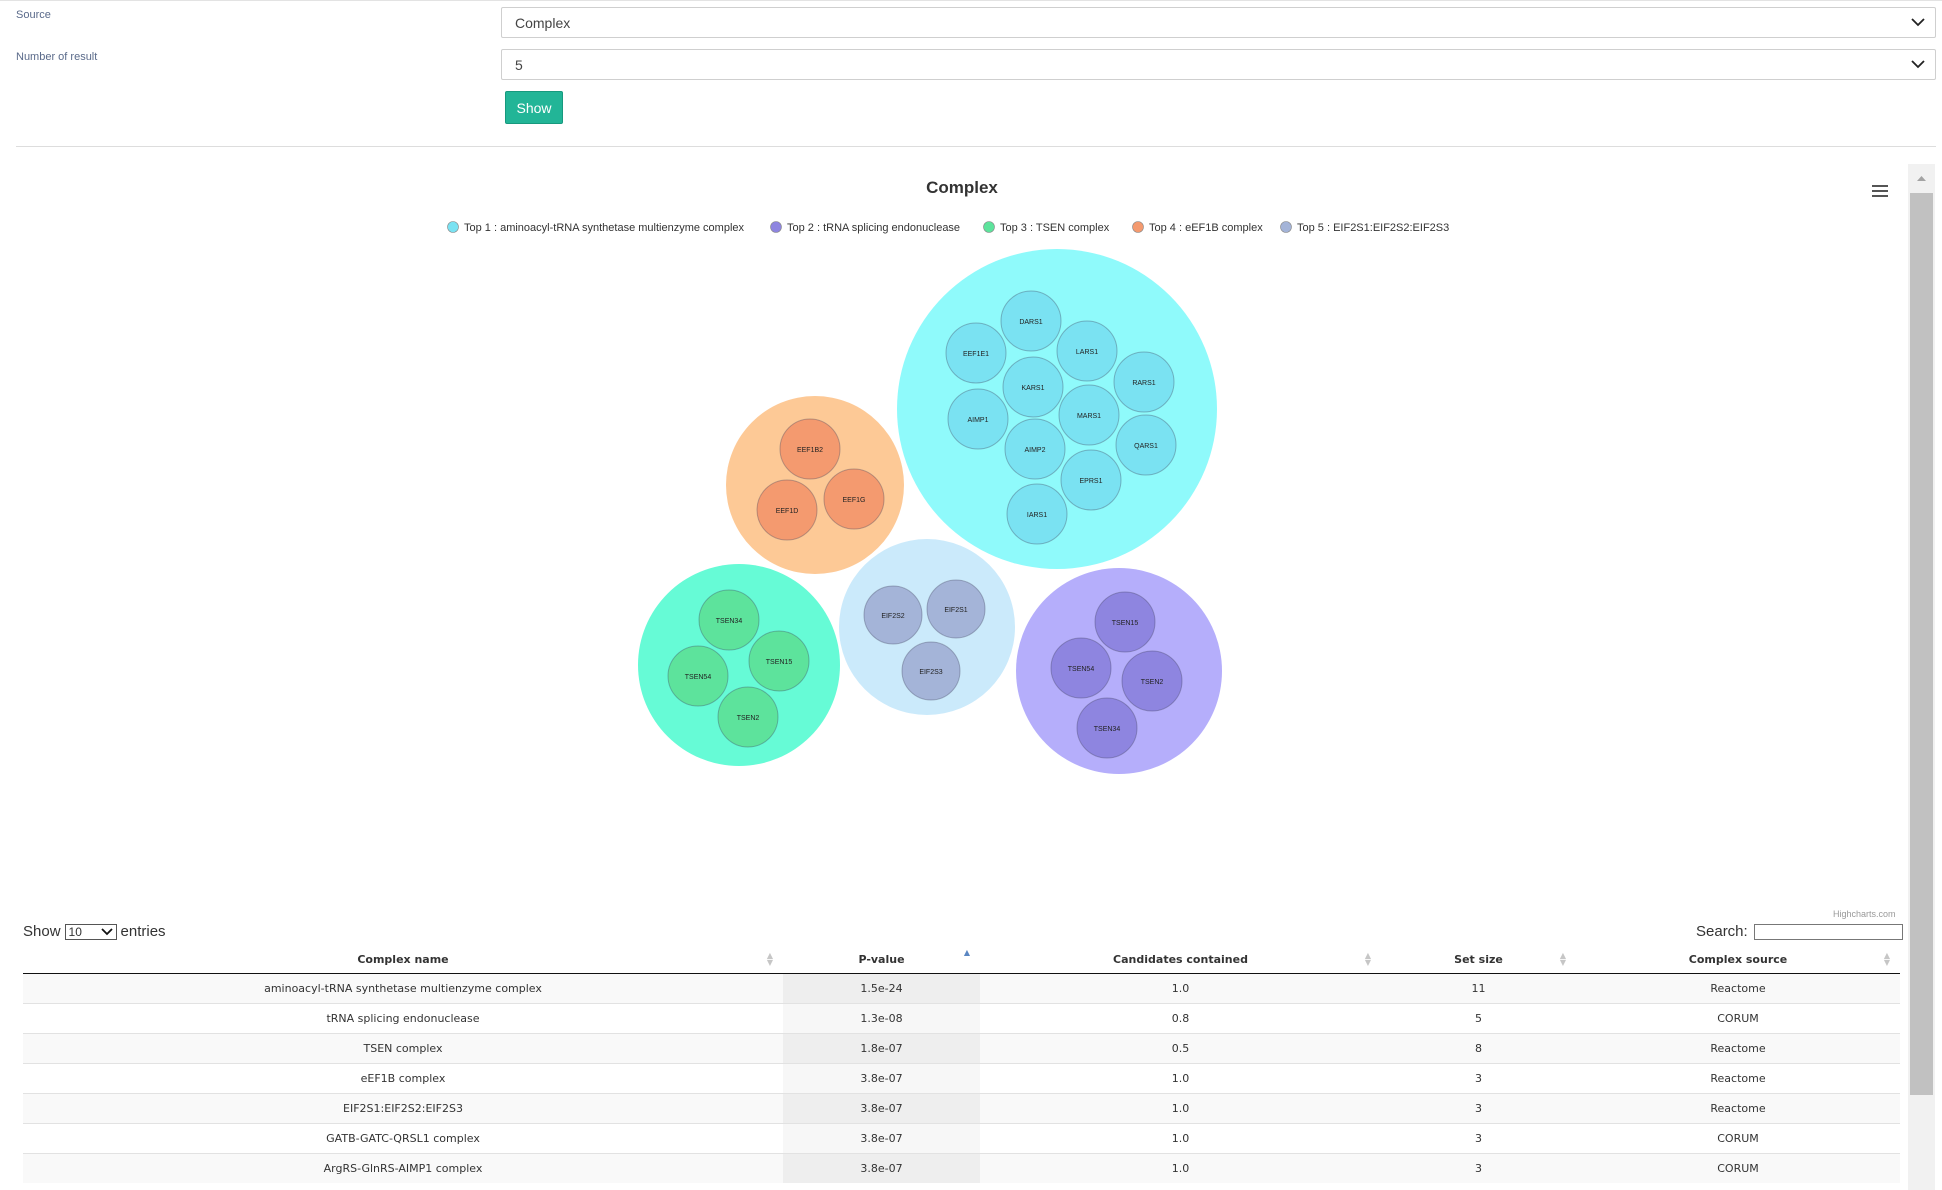 This screenshot has height=1190, width=1942. What do you see at coordinates (881, 988) in the screenshot?
I see `cell-p-value: 1.5e-24` at bounding box center [881, 988].